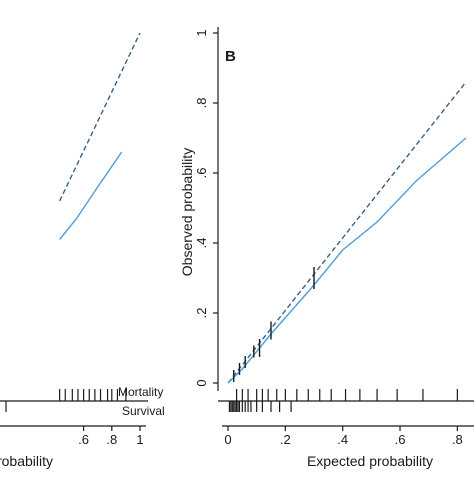 Image resolution: width=474 pixels, height=479 pixels. Describe the element at coordinates (201, 243) in the screenshot. I see `panel-b-y-tick-label: .4` at that location.